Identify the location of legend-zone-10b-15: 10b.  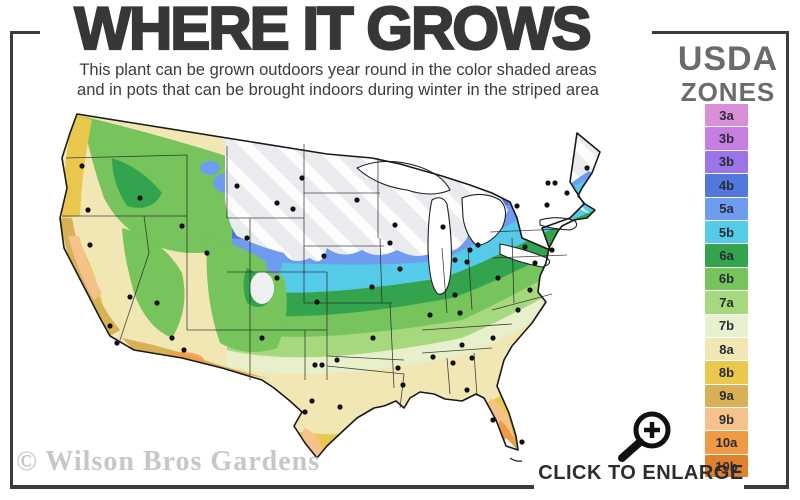
(726, 466).